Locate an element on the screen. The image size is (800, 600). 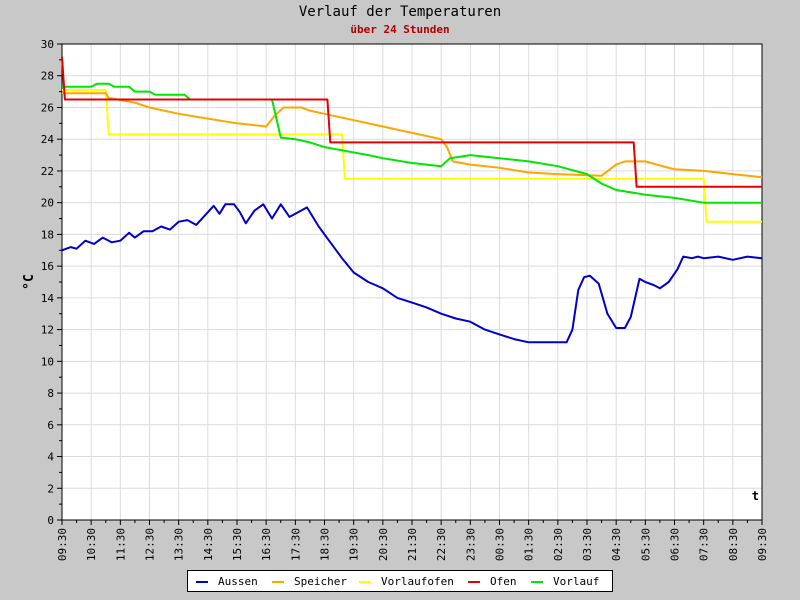
legend-item-aussen: Aussen is located at coordinates (227, 582).